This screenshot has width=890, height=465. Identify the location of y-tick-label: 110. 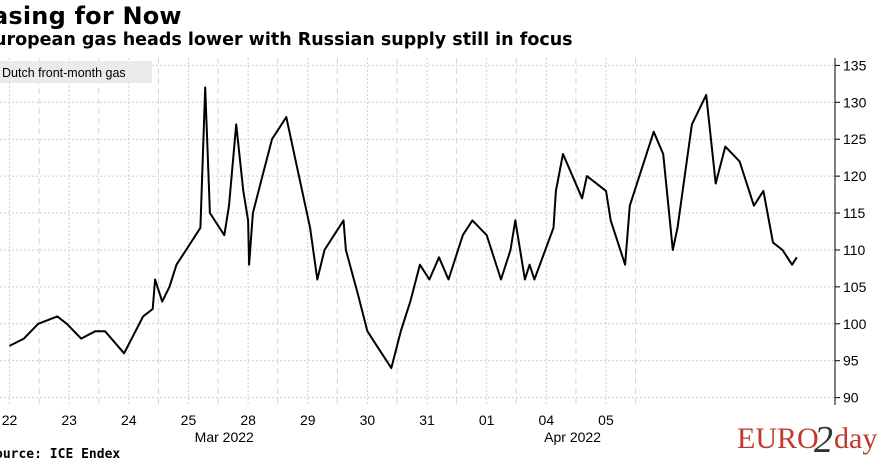
(854, 250).